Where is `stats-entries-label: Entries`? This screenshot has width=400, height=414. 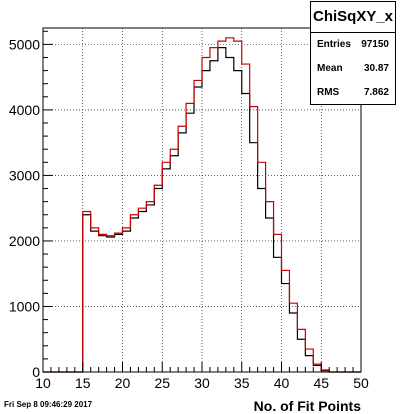 stats-entries-label: Entries is located at coordinates (334, 44).